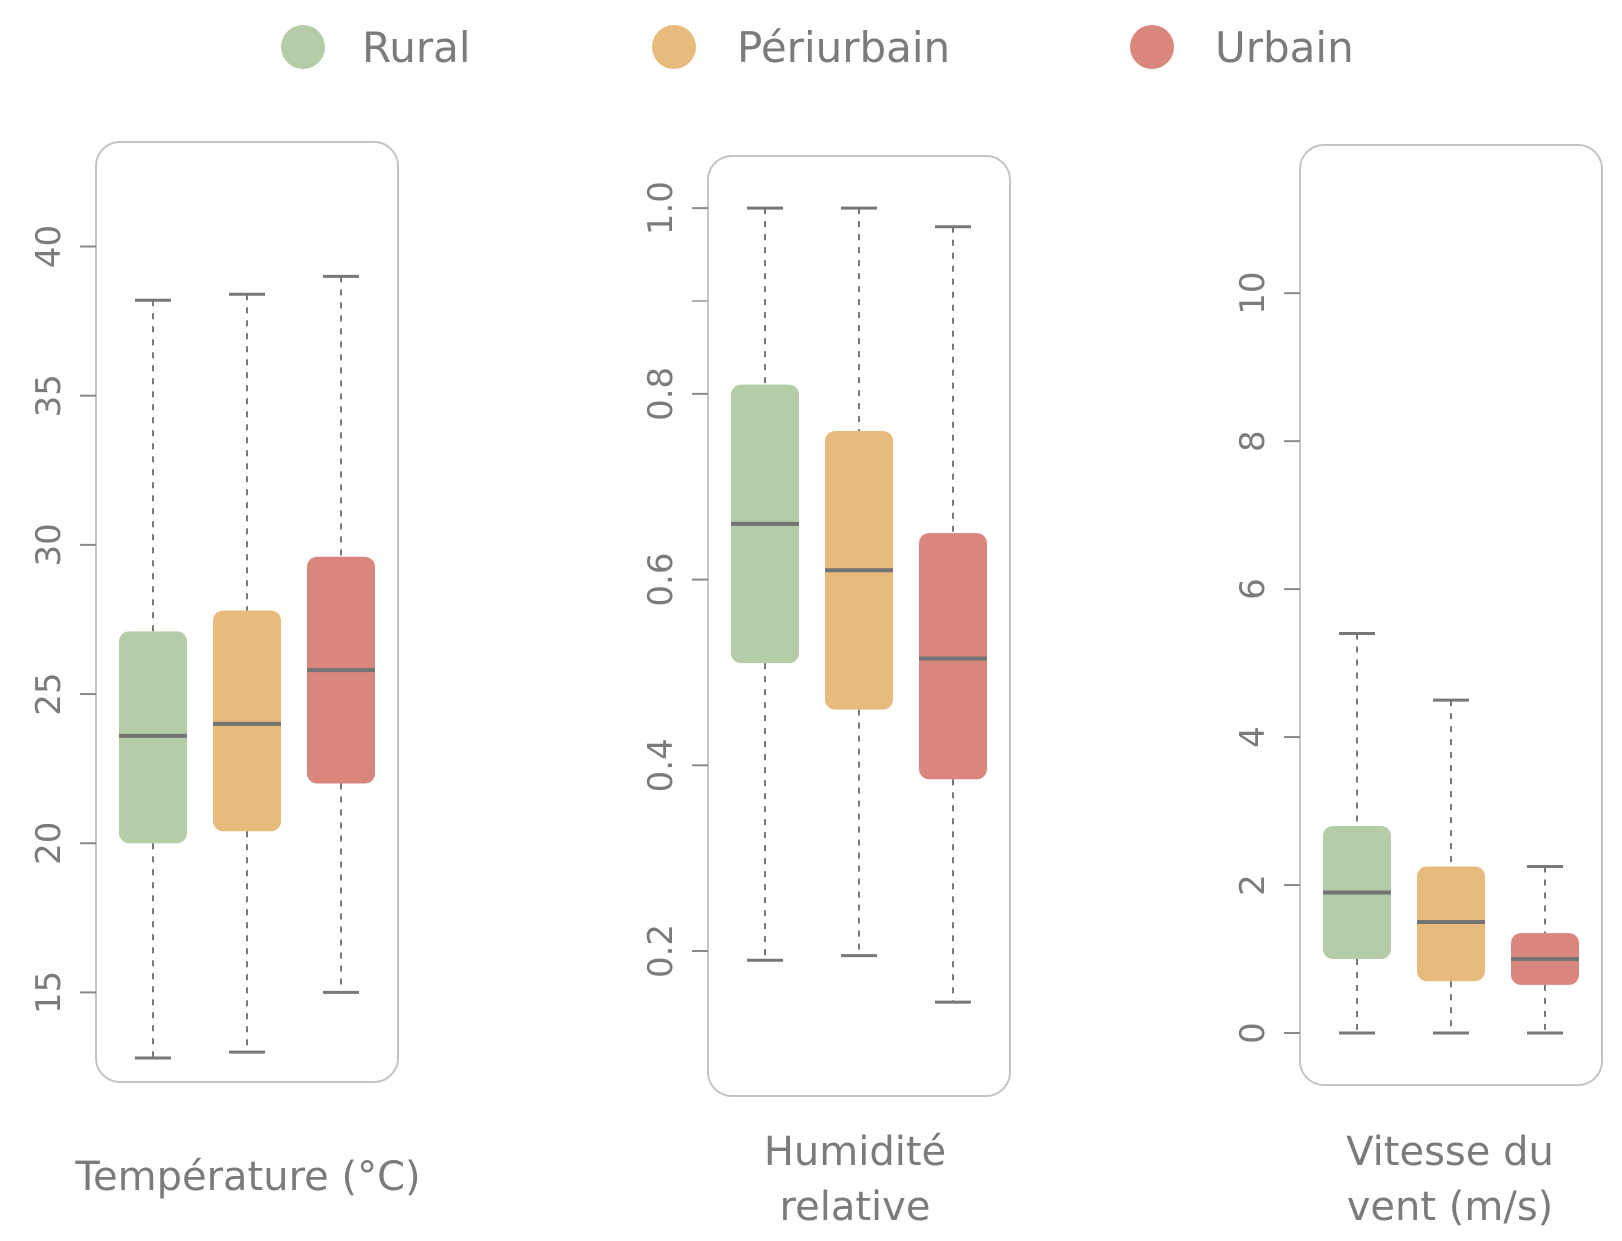  I want to click on legend-label-0: Rural, so click(416, 47).